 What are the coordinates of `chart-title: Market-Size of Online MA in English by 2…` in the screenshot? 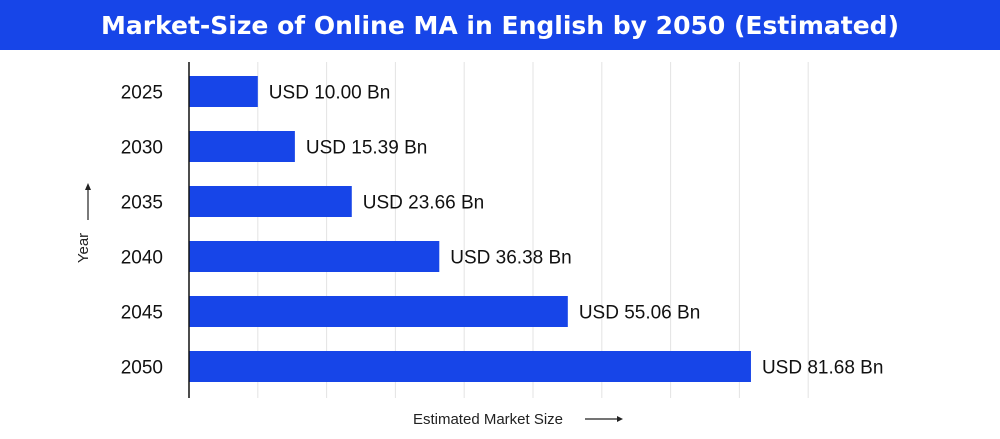 It's located at (500, 25).